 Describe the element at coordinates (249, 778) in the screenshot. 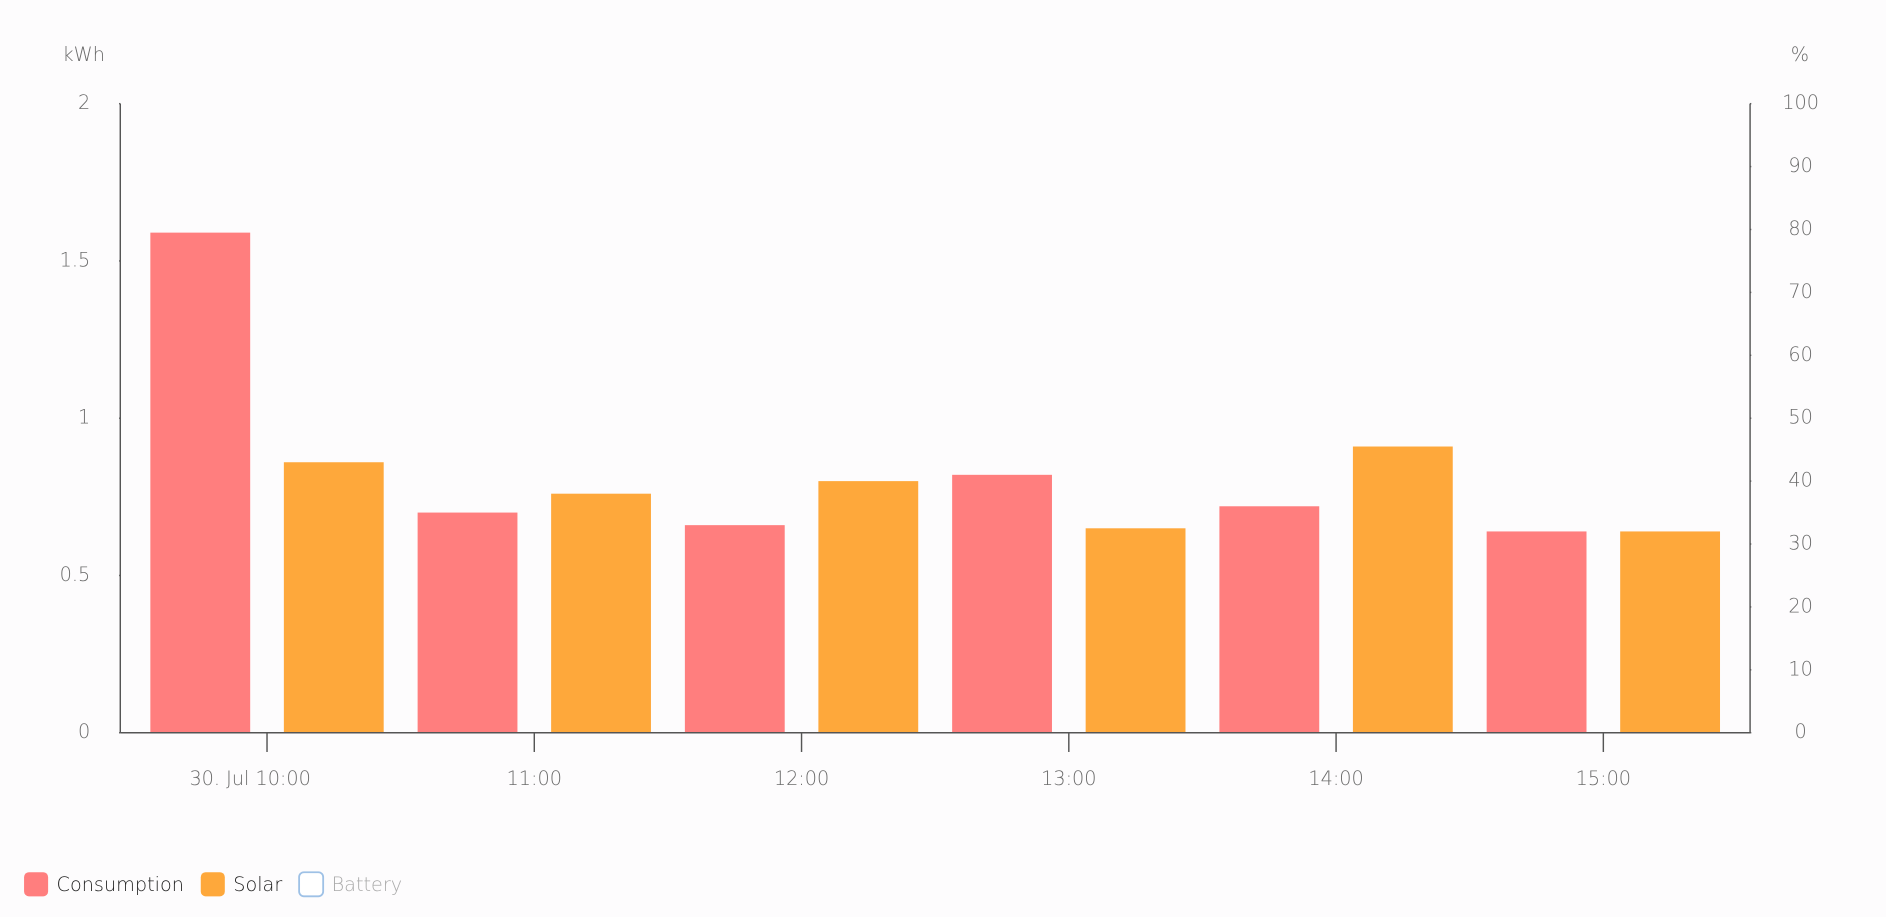

I see `x-tick-label: 30. Jul 10:00` at that location.